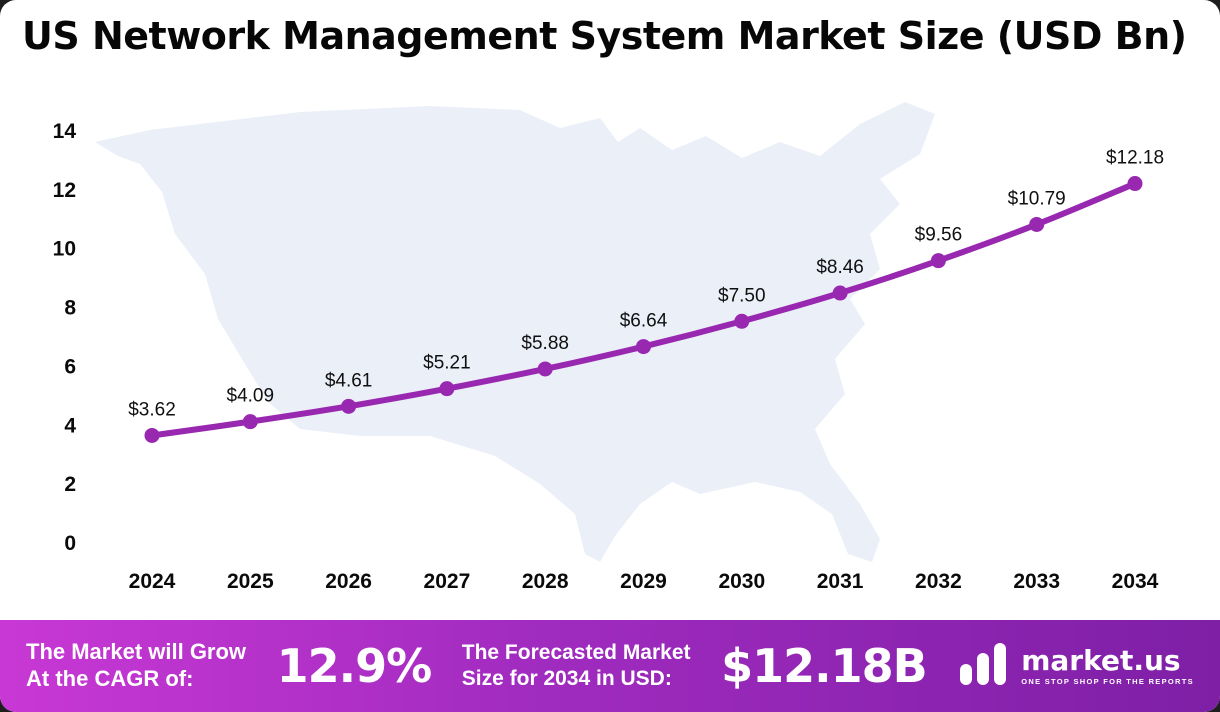  What do you see at coordinates (354, 666) in the screenshot?
I see `cagr-value: 12.9%` at bounding box center [354, 666].